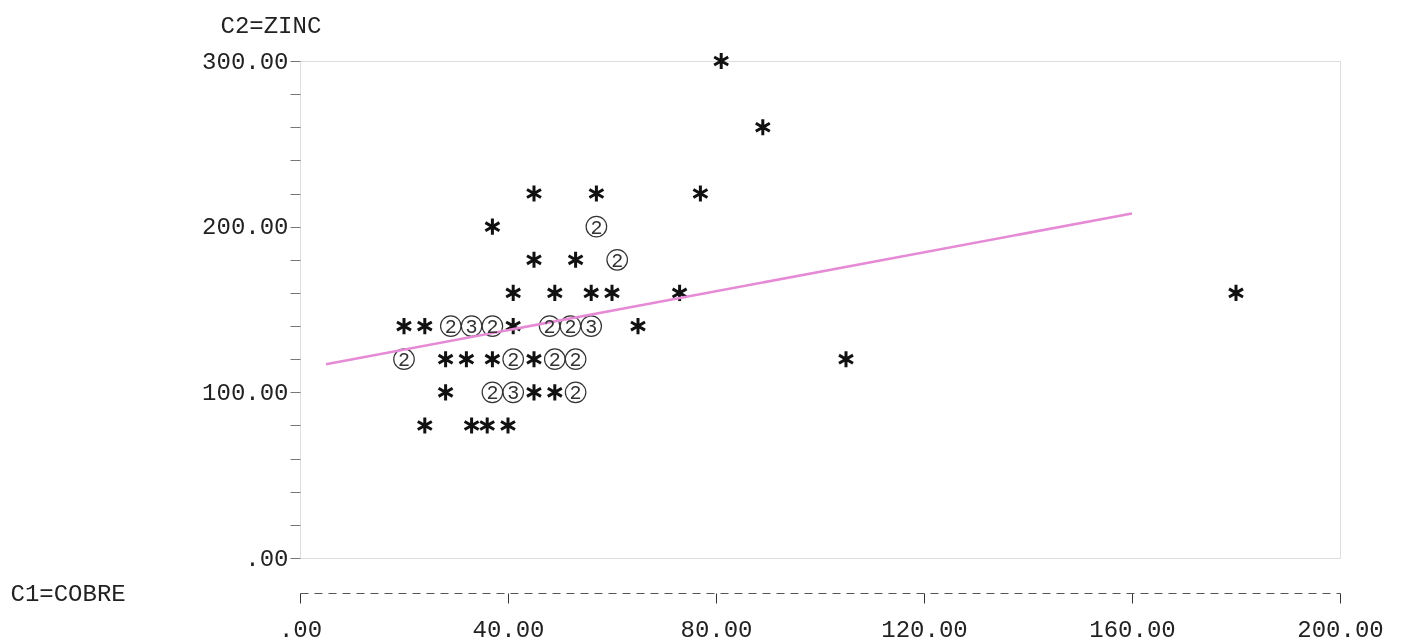 The image size is (1405, 642). What do you see at coordinates (1340, 629) in the screenshot?
I see `x-tick-label: 200.00` at bounding box center [1340, 629].